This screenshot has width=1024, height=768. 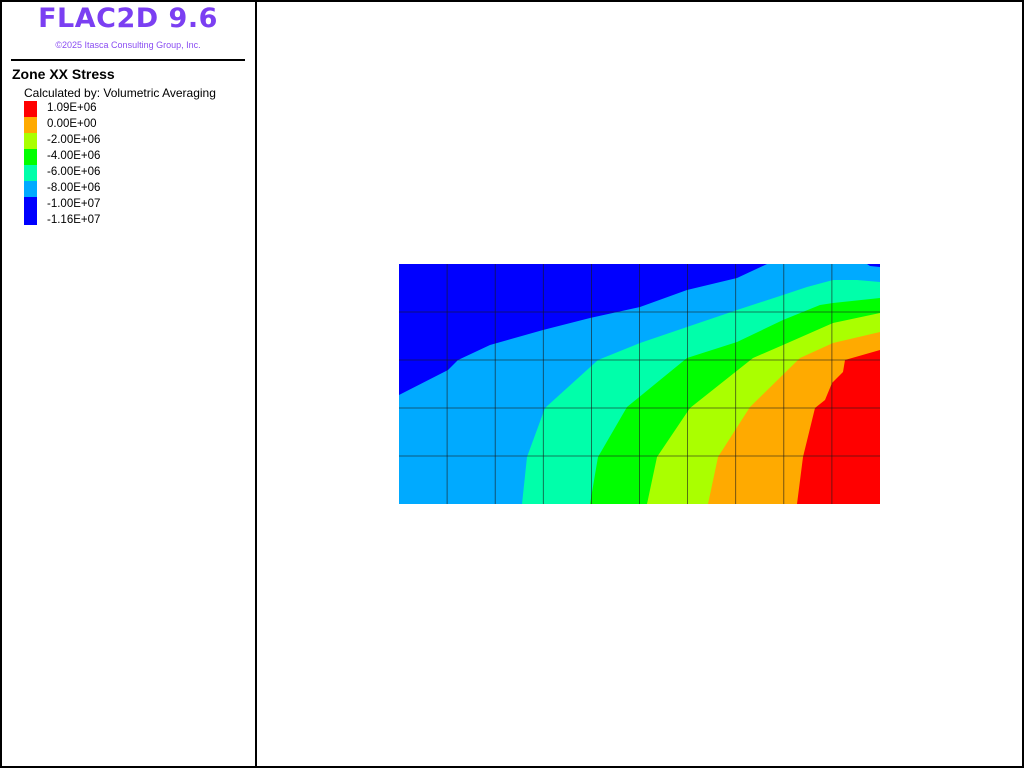 I want to click on legend-label: -1.16E+07, so click(x=74, y=220).